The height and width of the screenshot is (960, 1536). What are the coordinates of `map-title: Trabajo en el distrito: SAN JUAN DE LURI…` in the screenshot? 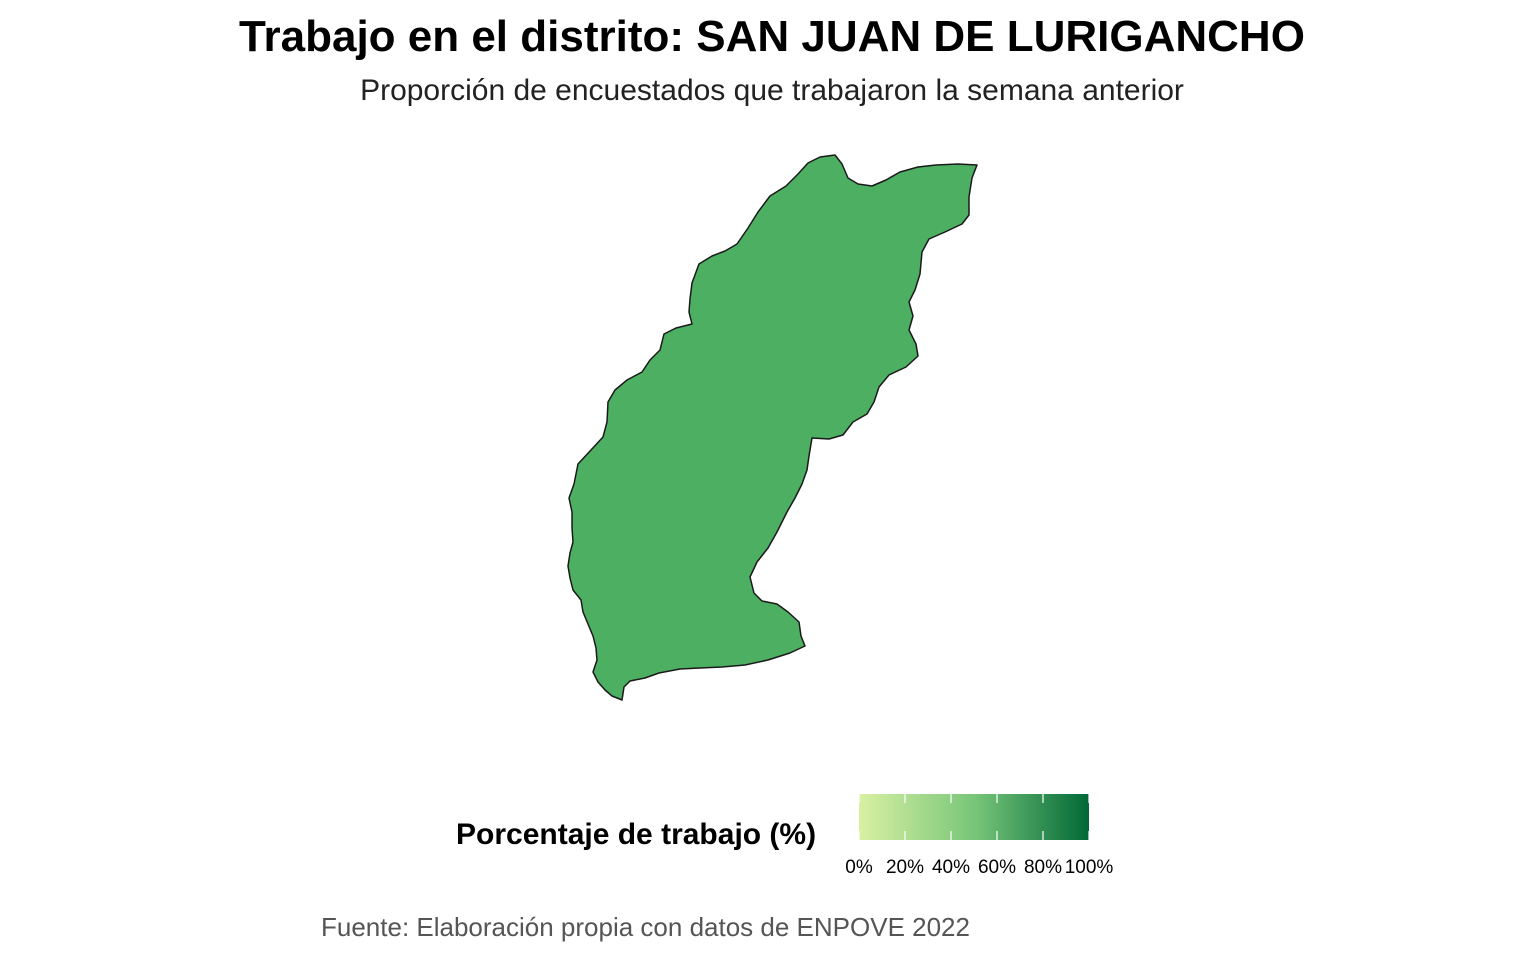 It's located at (772, 36).